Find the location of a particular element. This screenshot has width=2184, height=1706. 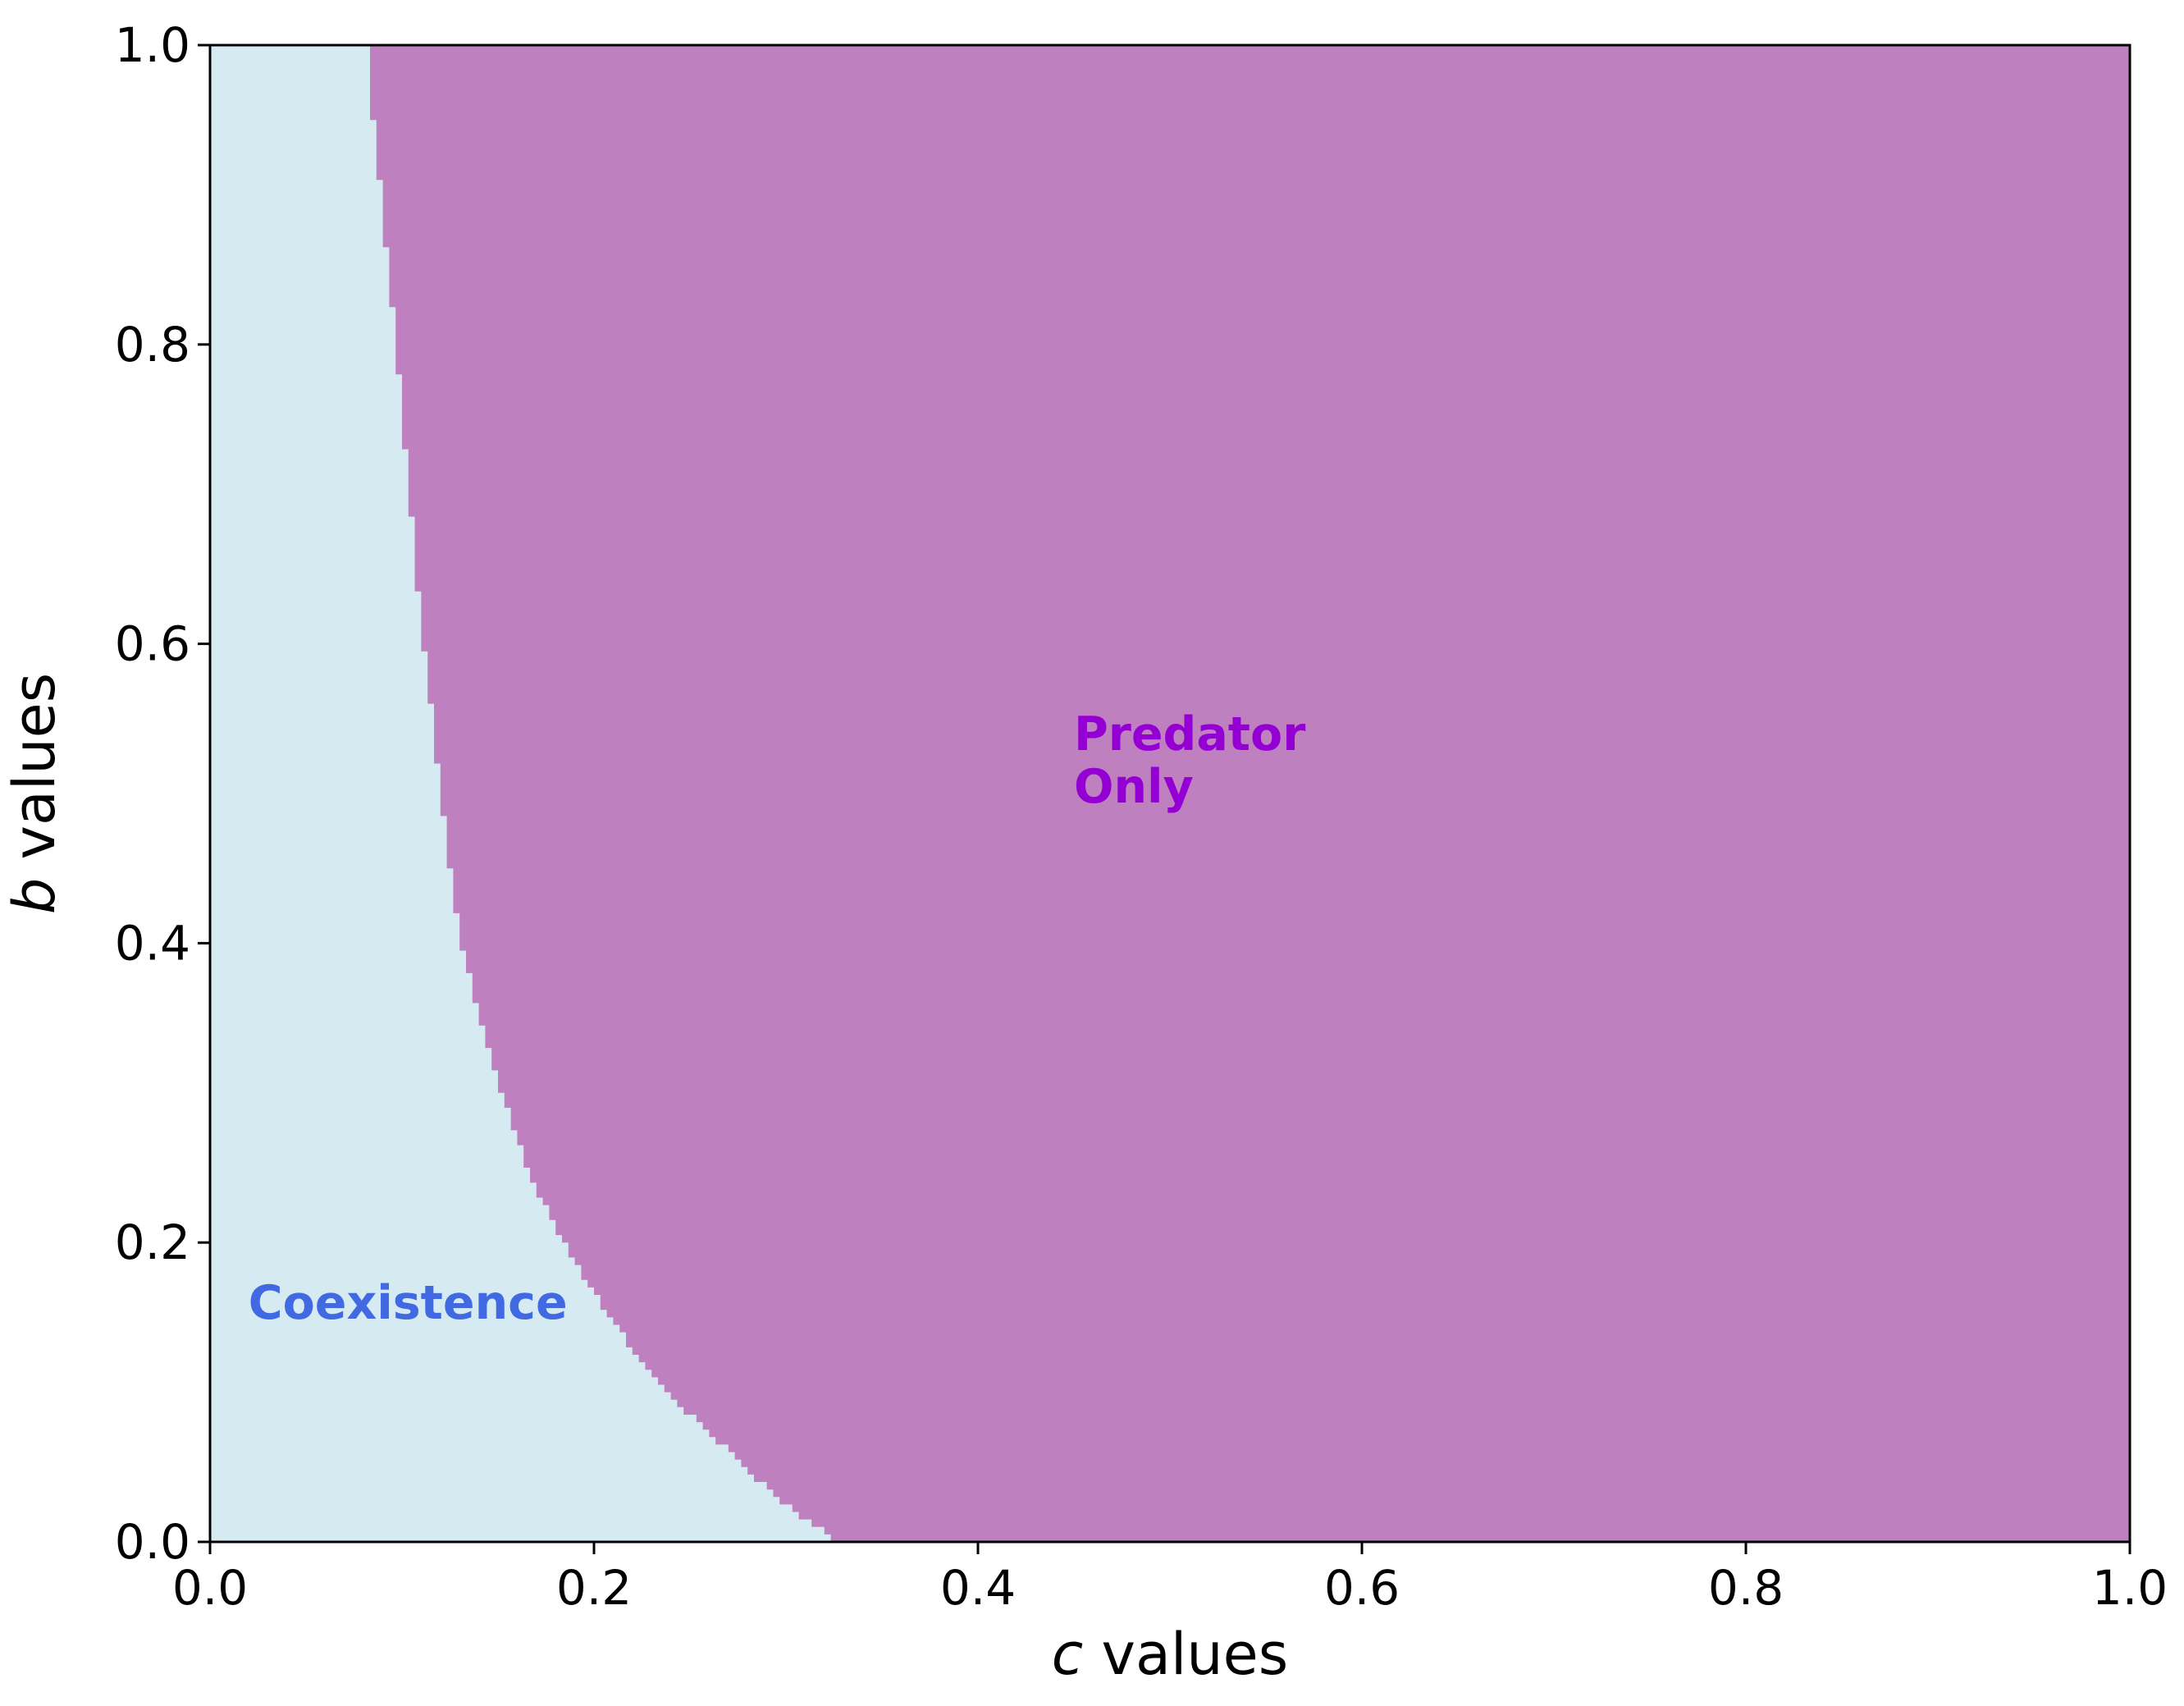

y-tick-label: 0.8 is located at coordinates (153, 345).